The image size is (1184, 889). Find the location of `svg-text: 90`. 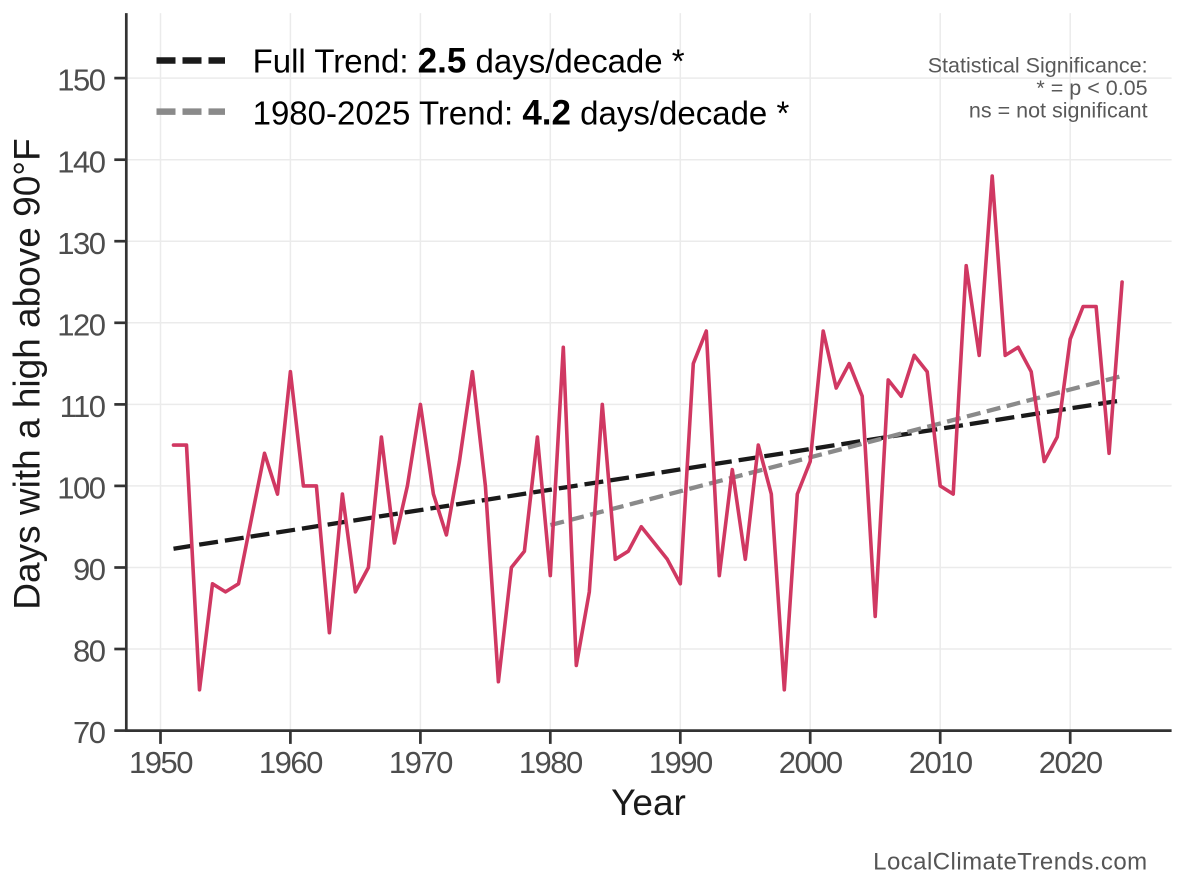

svg-text: 90 is located at coordinates (89, 569).